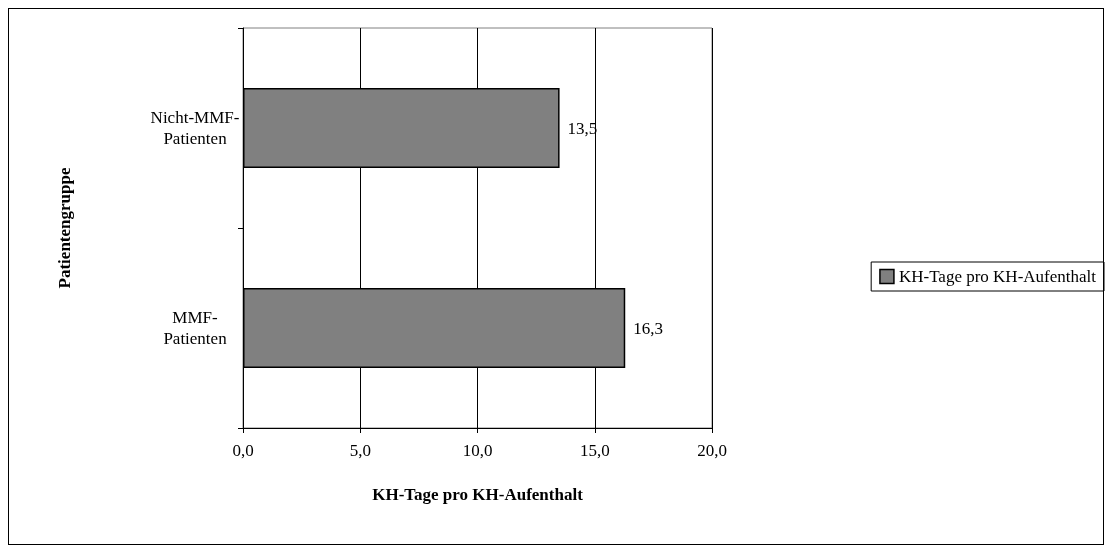  I want to click on legend-label: KH-Tage pro KH-Aufenthalt, so click(997, 276).